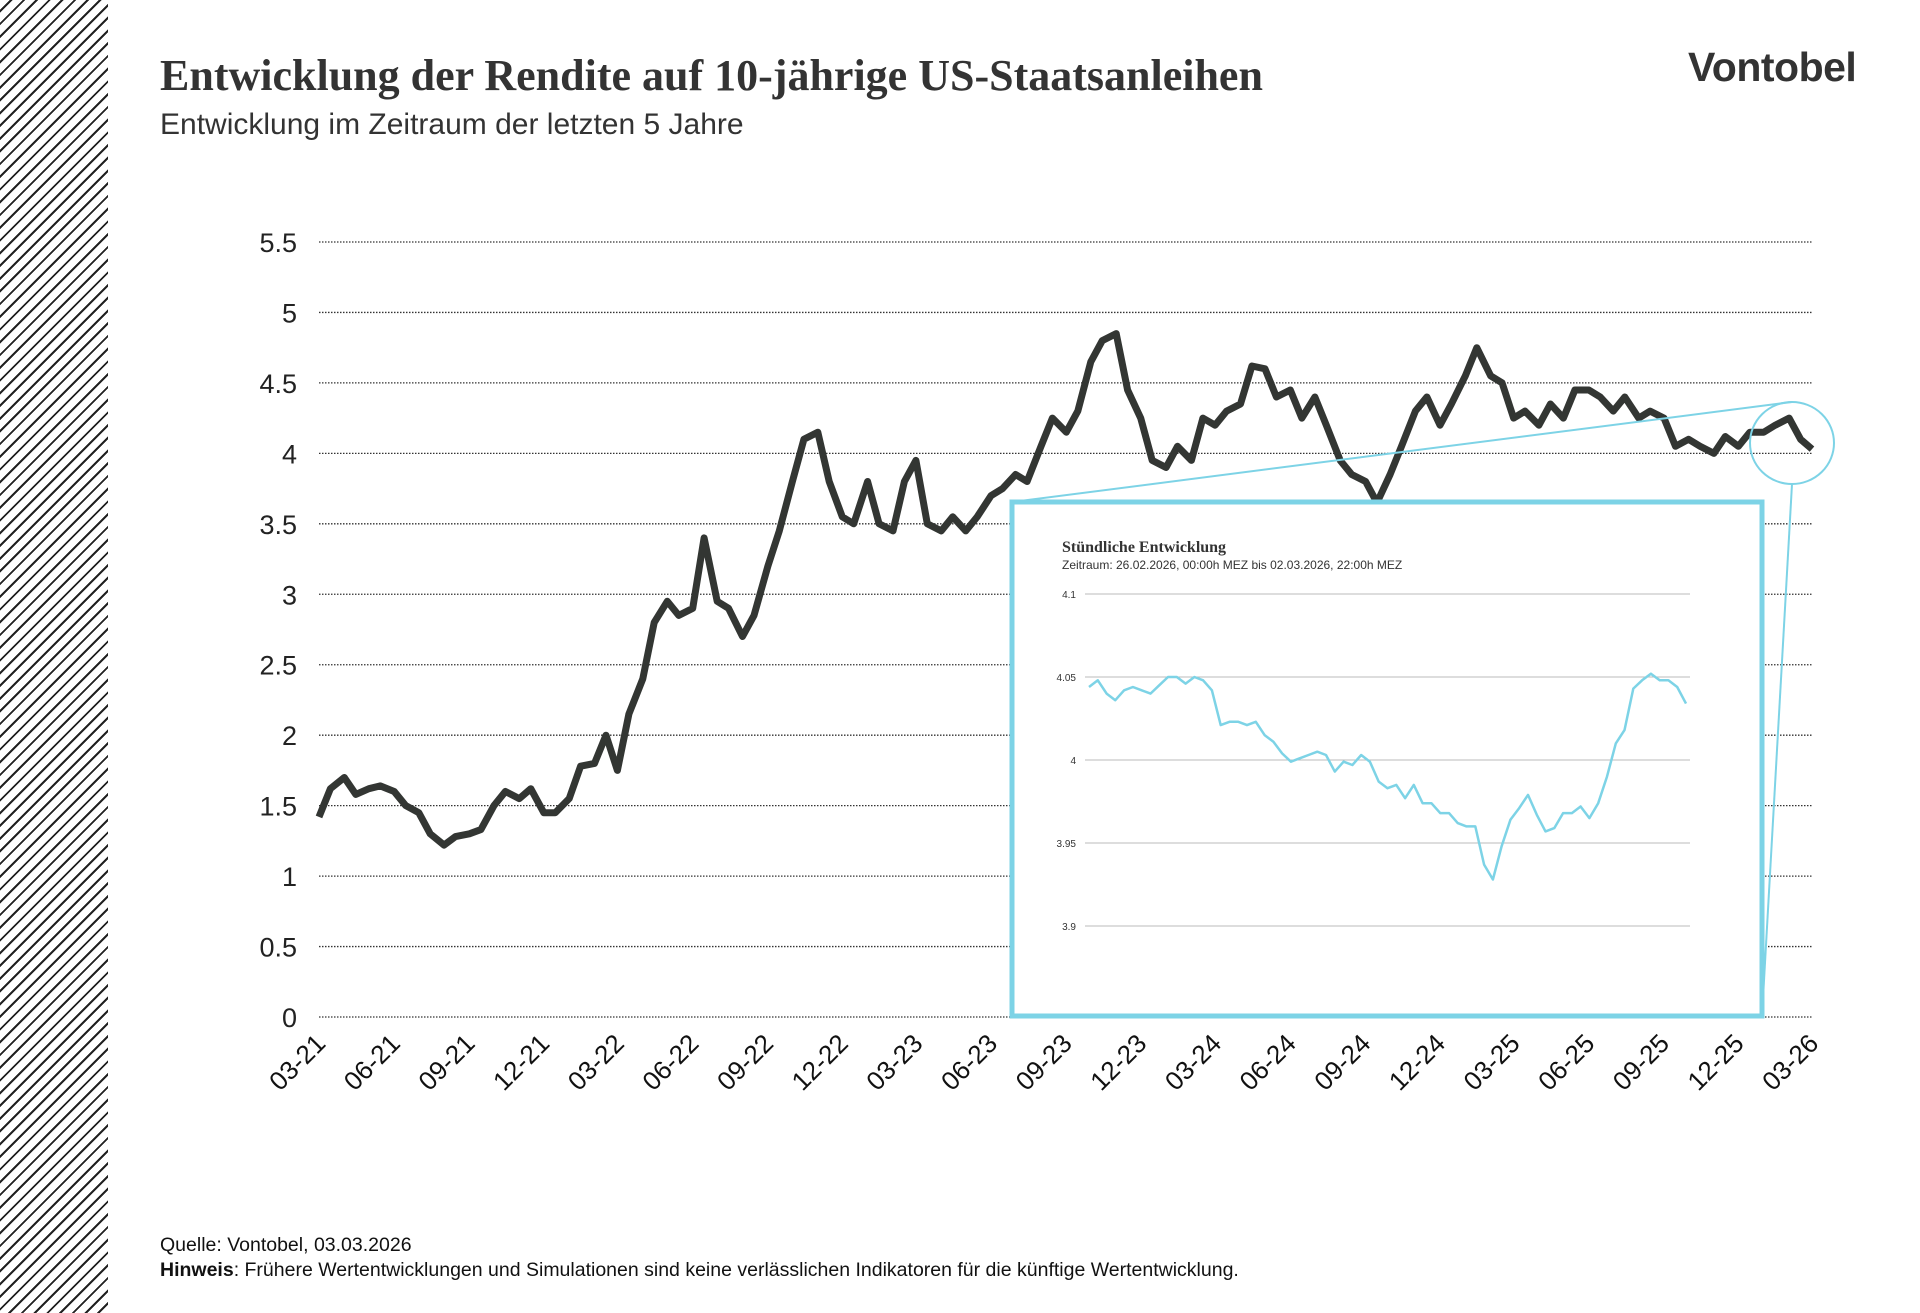 Image resolution: width=1920 pixels, height=1313 pixels. What do you see at coordinates (1417, 1062) in the screenshot?
I see `x-tick-label: 12-24` at bounding box center [1417, 1062].